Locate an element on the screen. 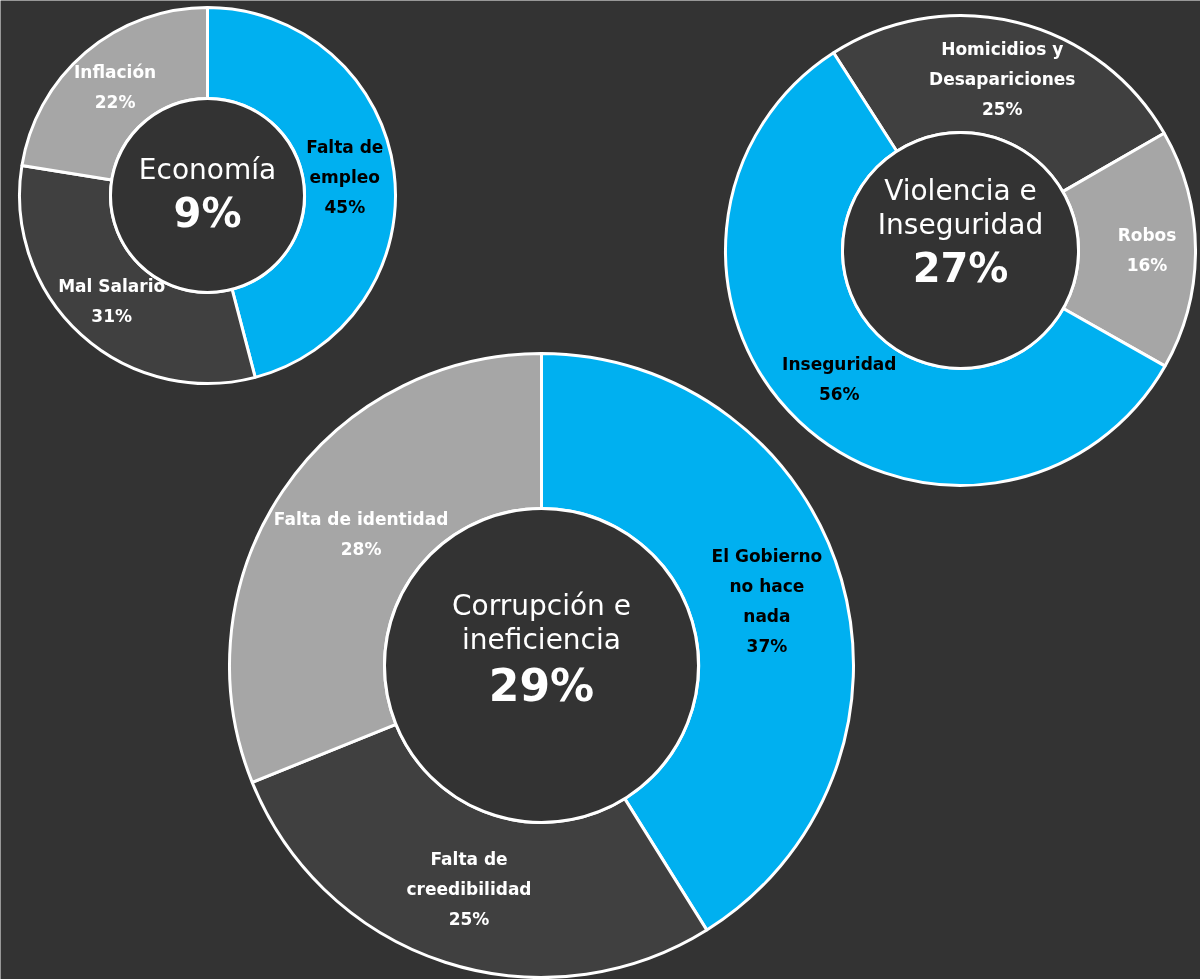  slice-label: Robos is located at coordinates (1147, 234).